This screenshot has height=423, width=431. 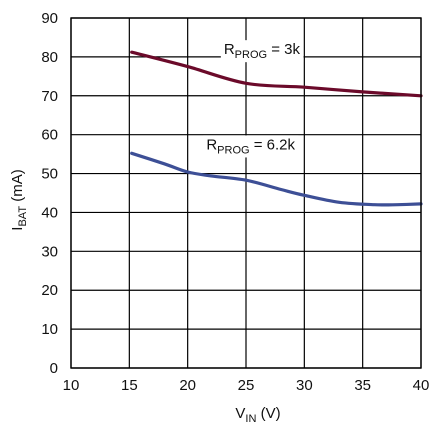 I want to click on y-axis-label: IBAT (mA), so click(x=19, y=199).